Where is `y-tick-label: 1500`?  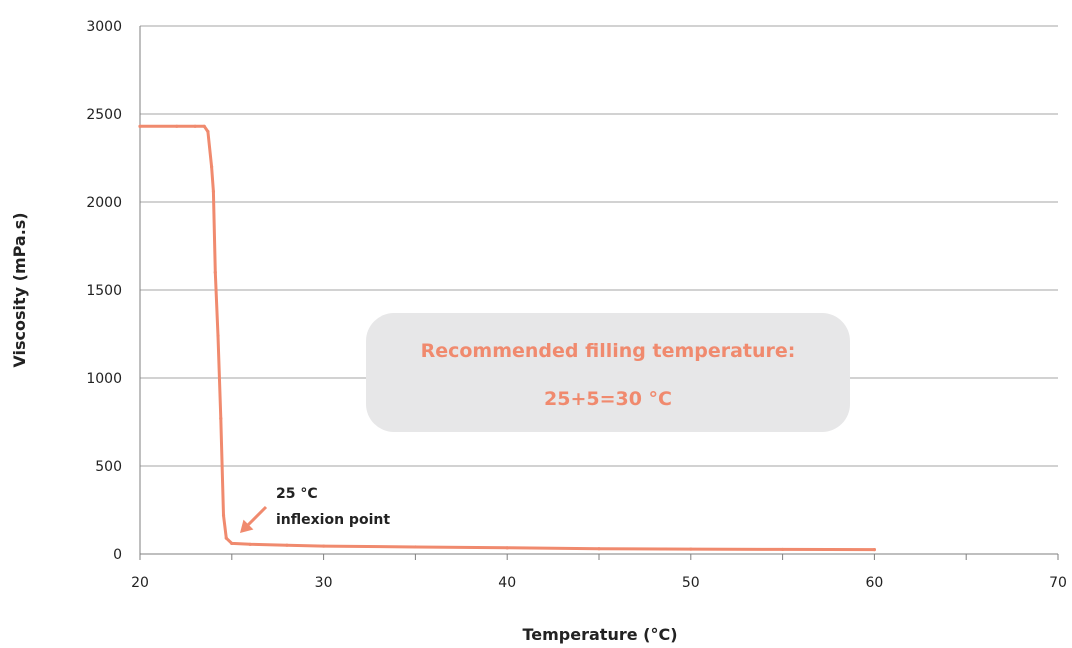
y-tick-label: 1500 is located at coordinates (104, 291).